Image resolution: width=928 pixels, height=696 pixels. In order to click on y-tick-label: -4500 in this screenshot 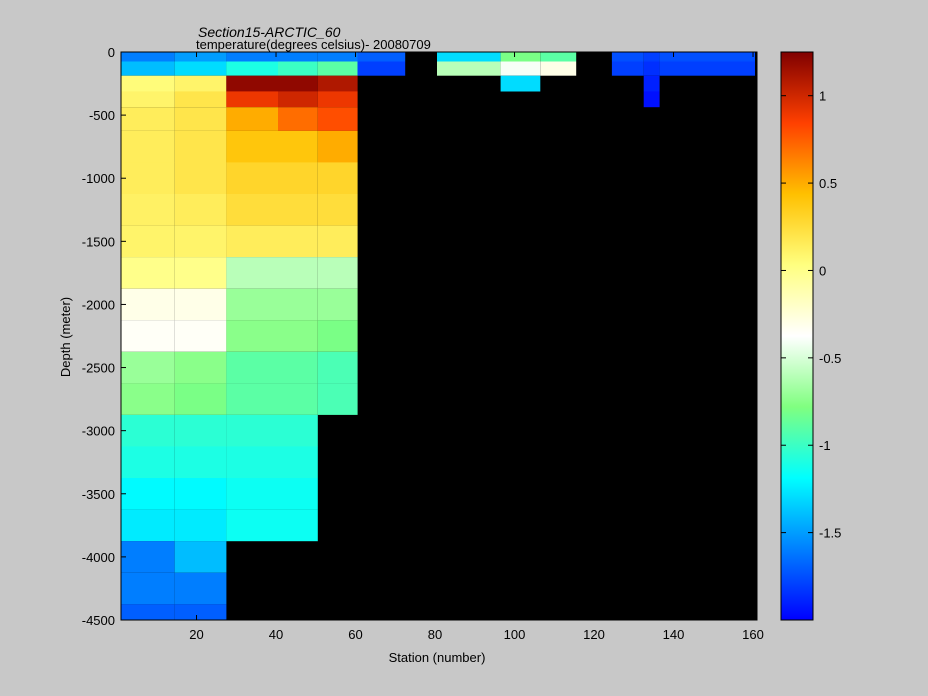, I will do `click(98, 620)`.